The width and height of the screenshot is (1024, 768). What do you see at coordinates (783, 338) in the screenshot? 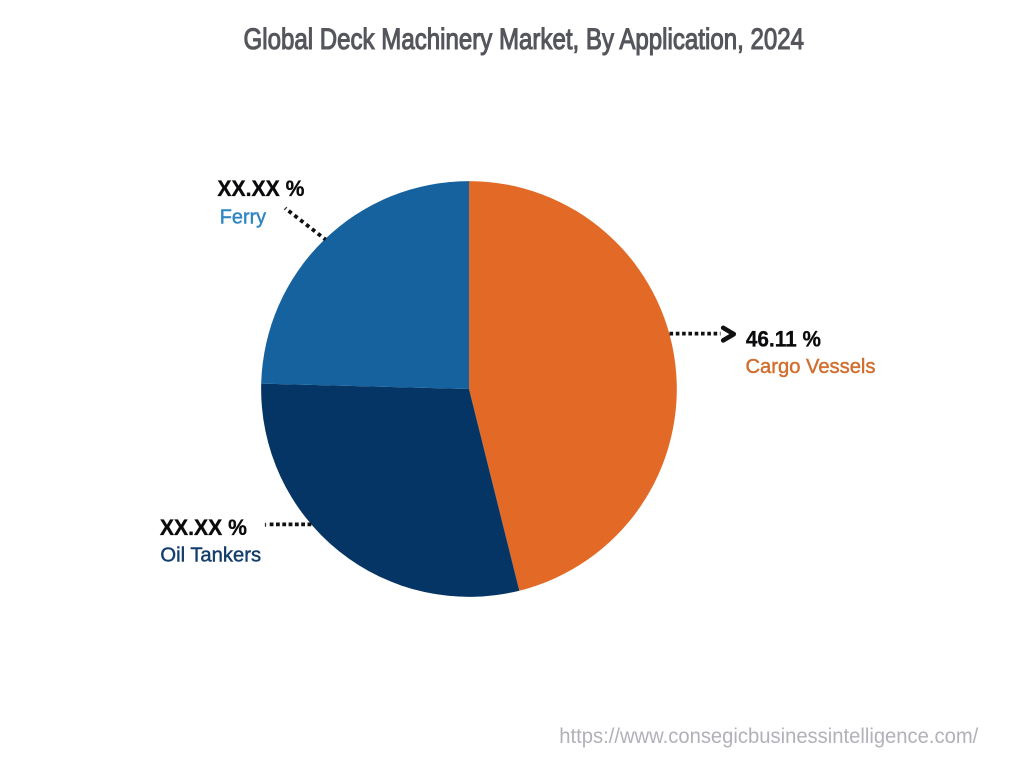
I see `svg-text: 46.11 %` at bounding box center [783, 338].